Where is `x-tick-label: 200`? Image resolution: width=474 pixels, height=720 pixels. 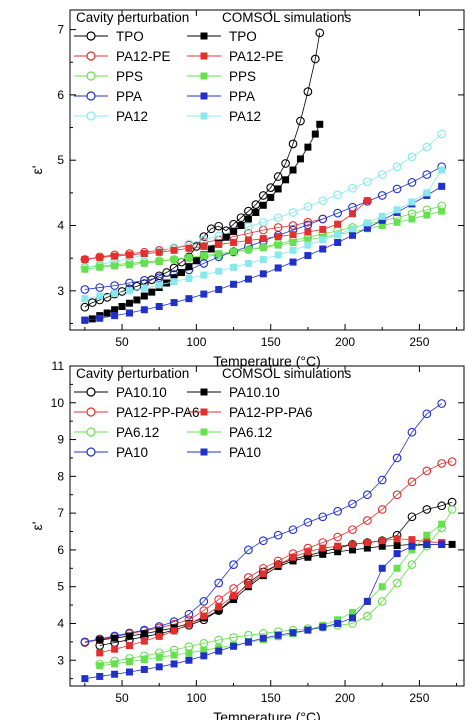 x-tick-label: 200 is located at coordinates (345, 342).